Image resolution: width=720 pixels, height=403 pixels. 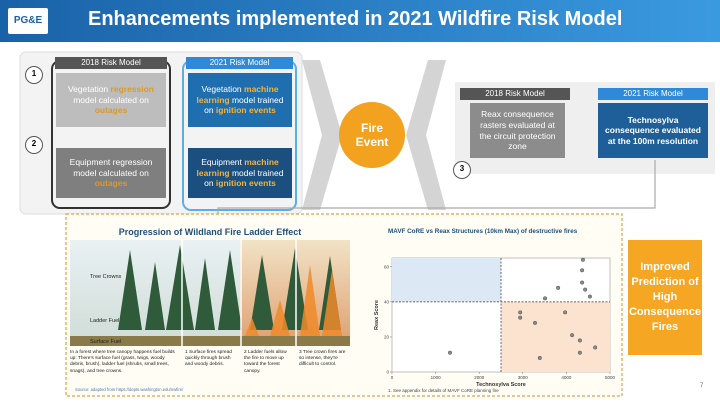 What do you see at coordinates (479, 377) in the screenshot?
I see `x-tick-label: 2000` at bounding box center [479, 377].